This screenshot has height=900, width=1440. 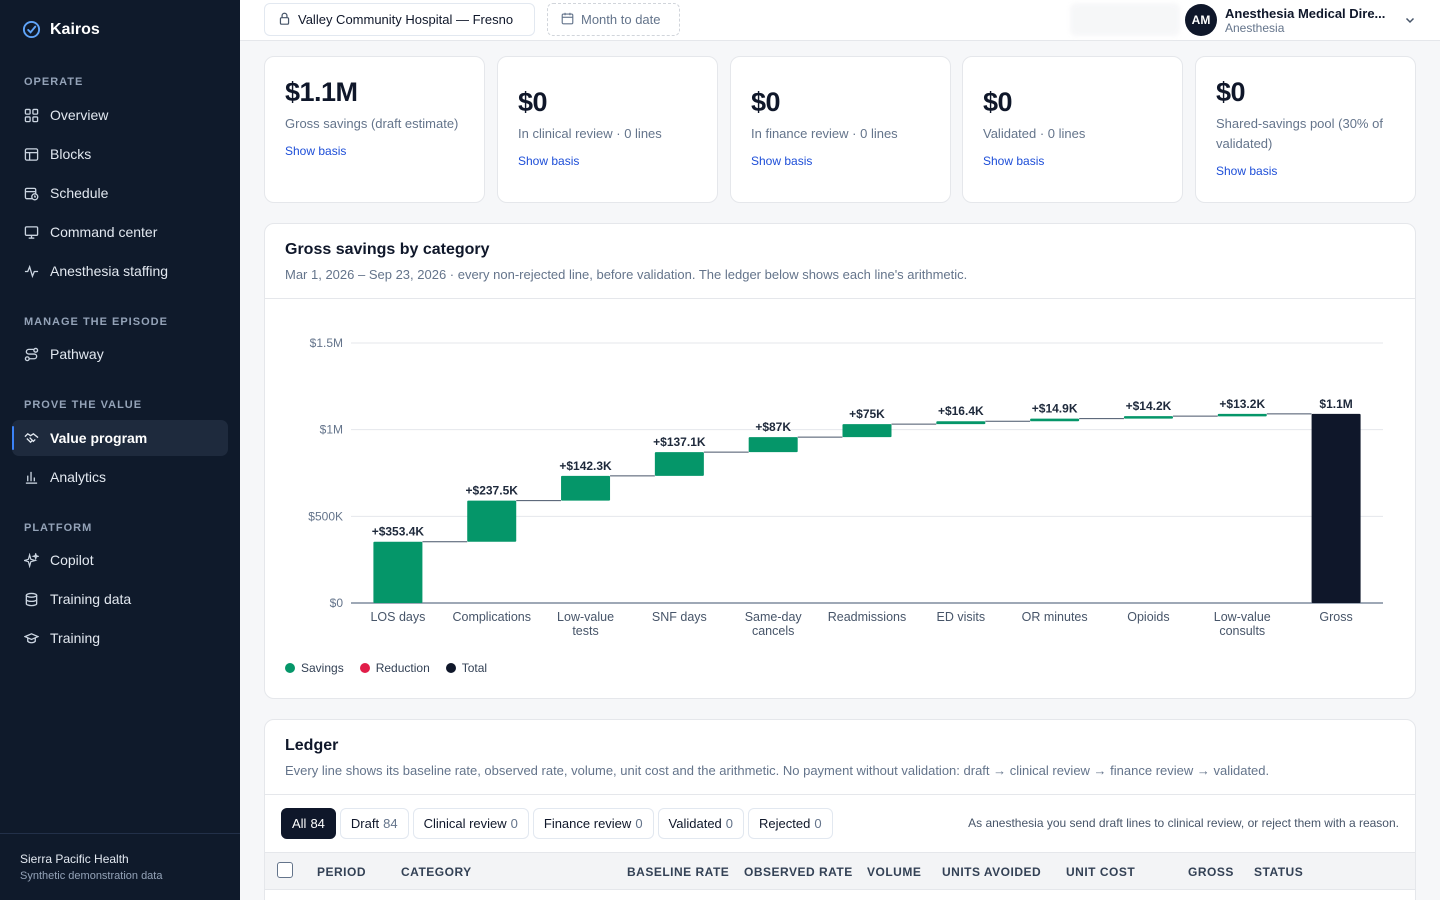 I want to click on y-tick-label: $1M, so click(x=331, y=430).